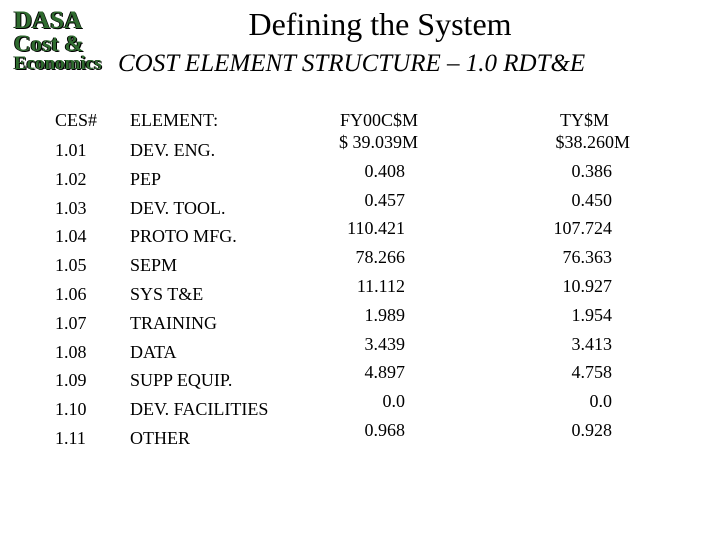 The height and width of the screenshot is (540, 720). What do you see at coordinates (385, 372) in the screenshot?
I see `cost-value: 4.897` at bounding box center [385, 372].